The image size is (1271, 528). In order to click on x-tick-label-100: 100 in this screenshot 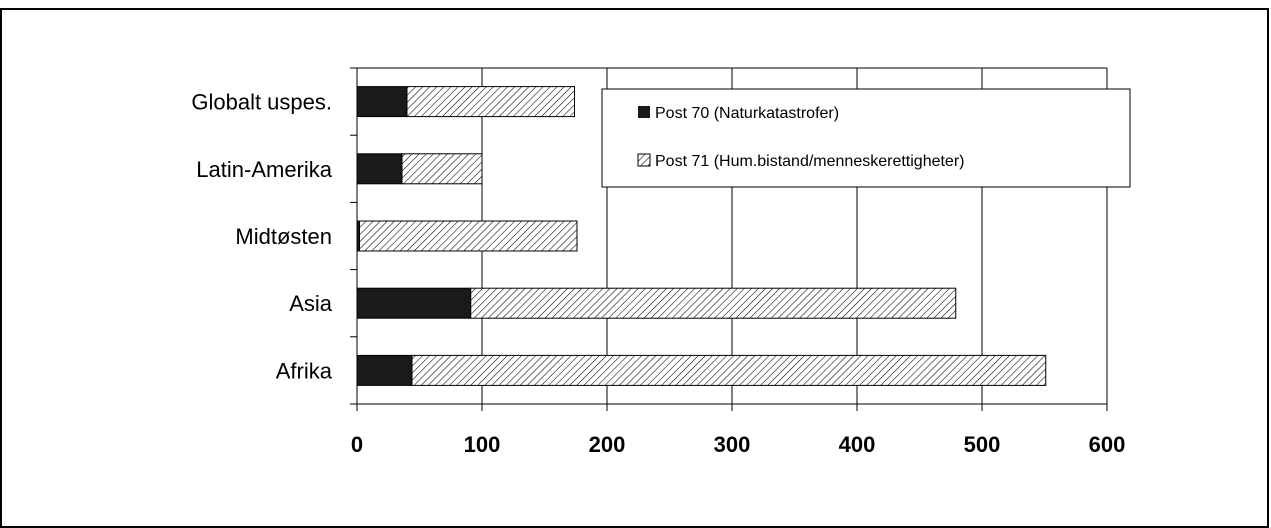, I will do `click(482, 444)`.